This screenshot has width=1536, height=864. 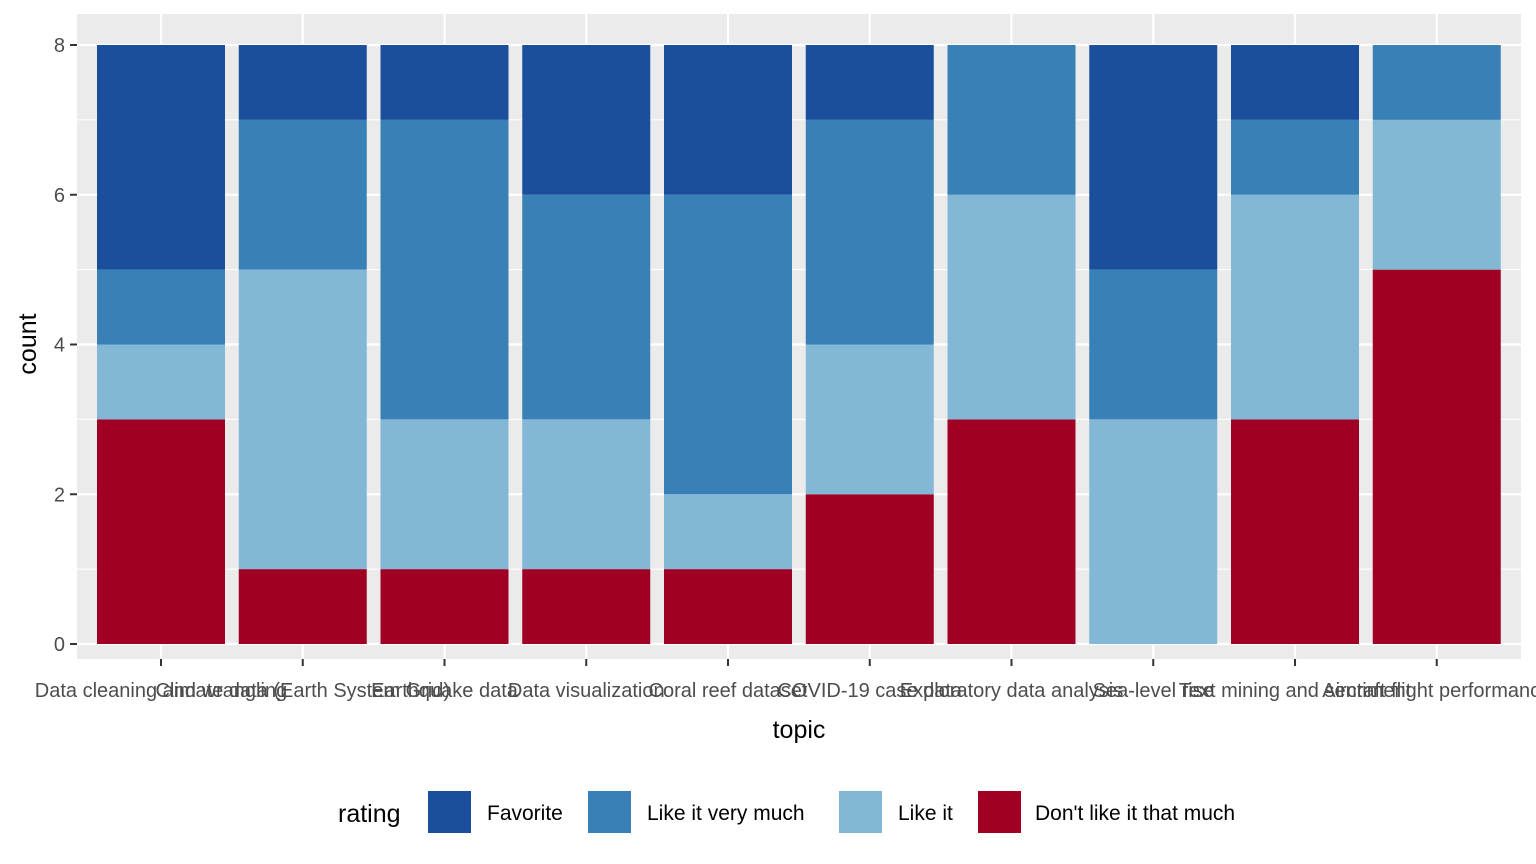 What do you see at coordinates (728, 691) in the screenshot?
I see `x-tick-label: Coral reef dataset` at bounding box center [728, 691].